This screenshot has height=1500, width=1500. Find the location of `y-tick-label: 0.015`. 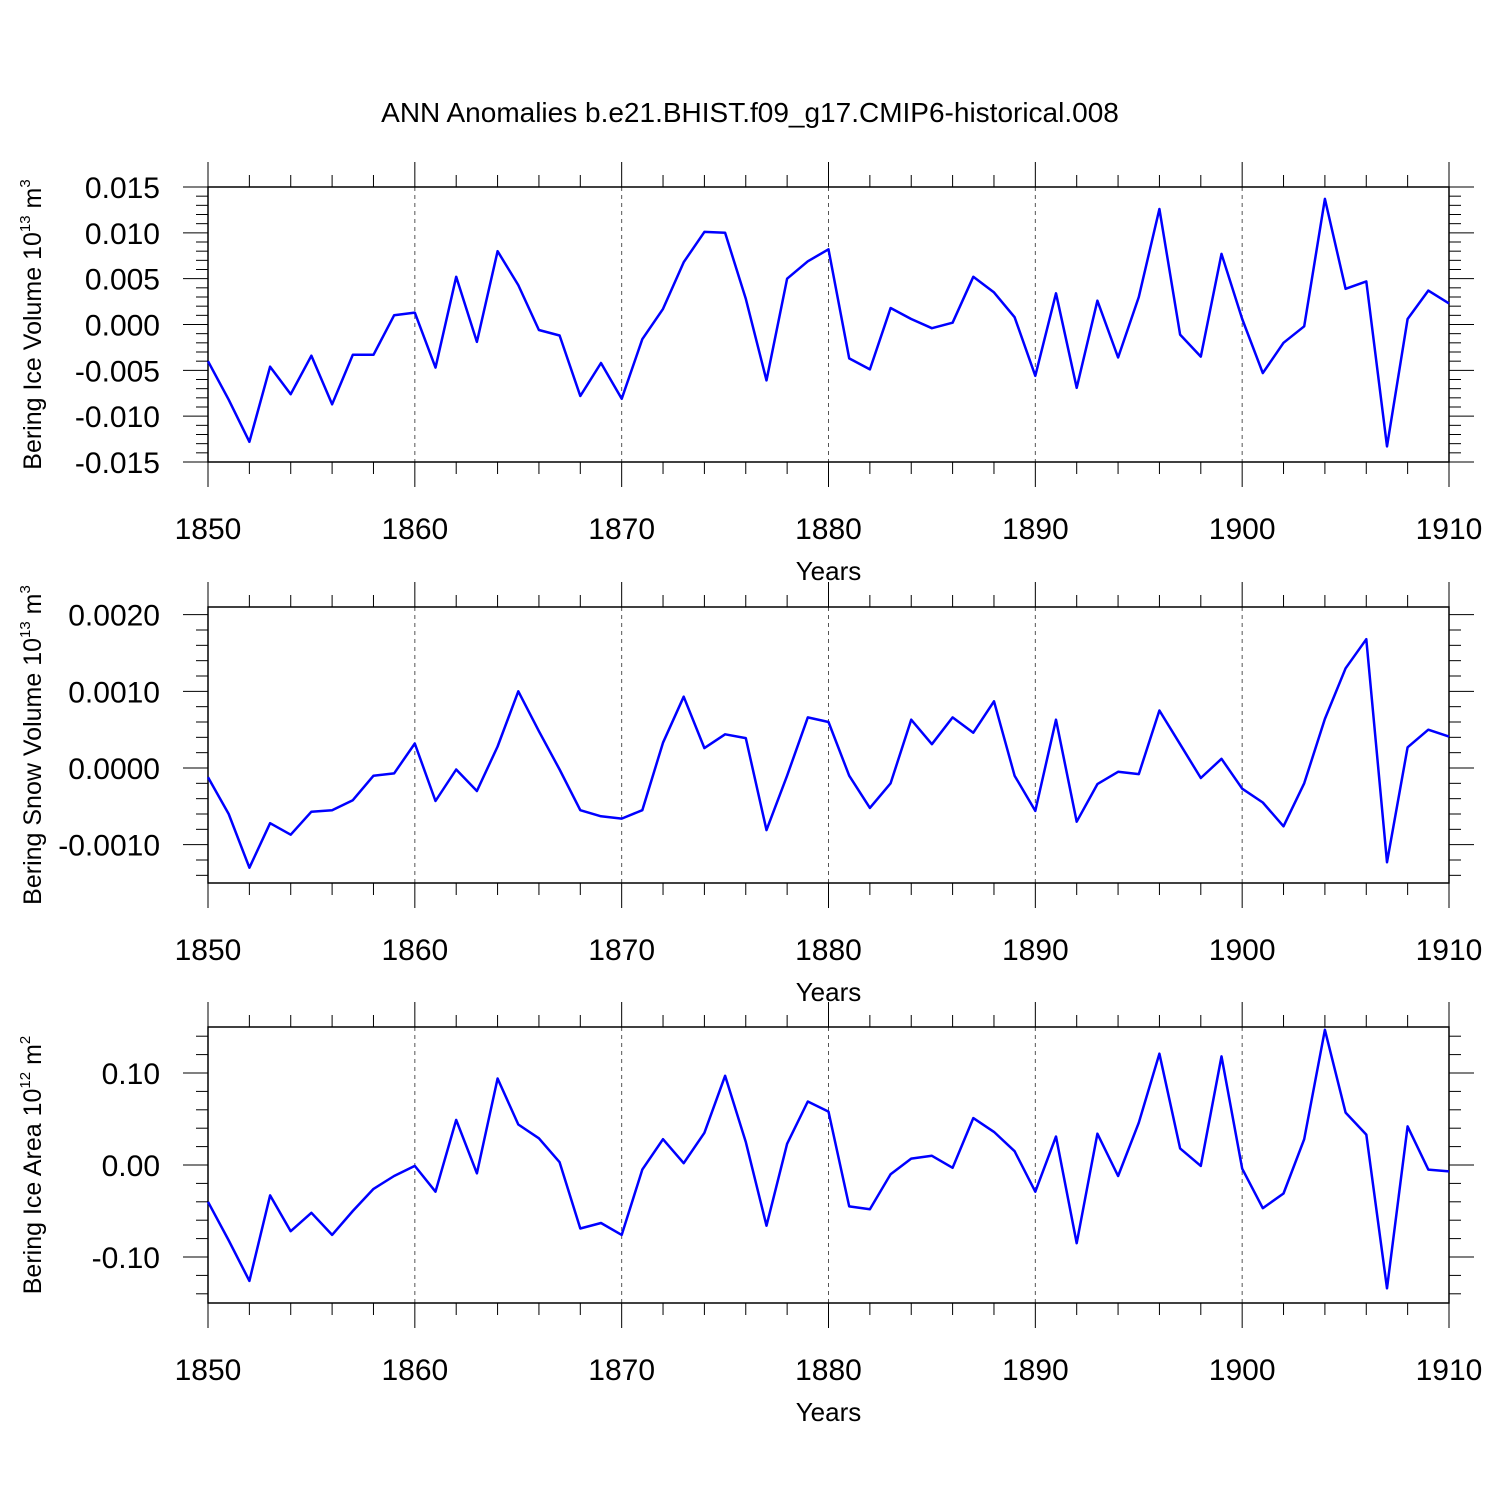

y-tick-label: 0.015 is located at coordinates (122, 188).